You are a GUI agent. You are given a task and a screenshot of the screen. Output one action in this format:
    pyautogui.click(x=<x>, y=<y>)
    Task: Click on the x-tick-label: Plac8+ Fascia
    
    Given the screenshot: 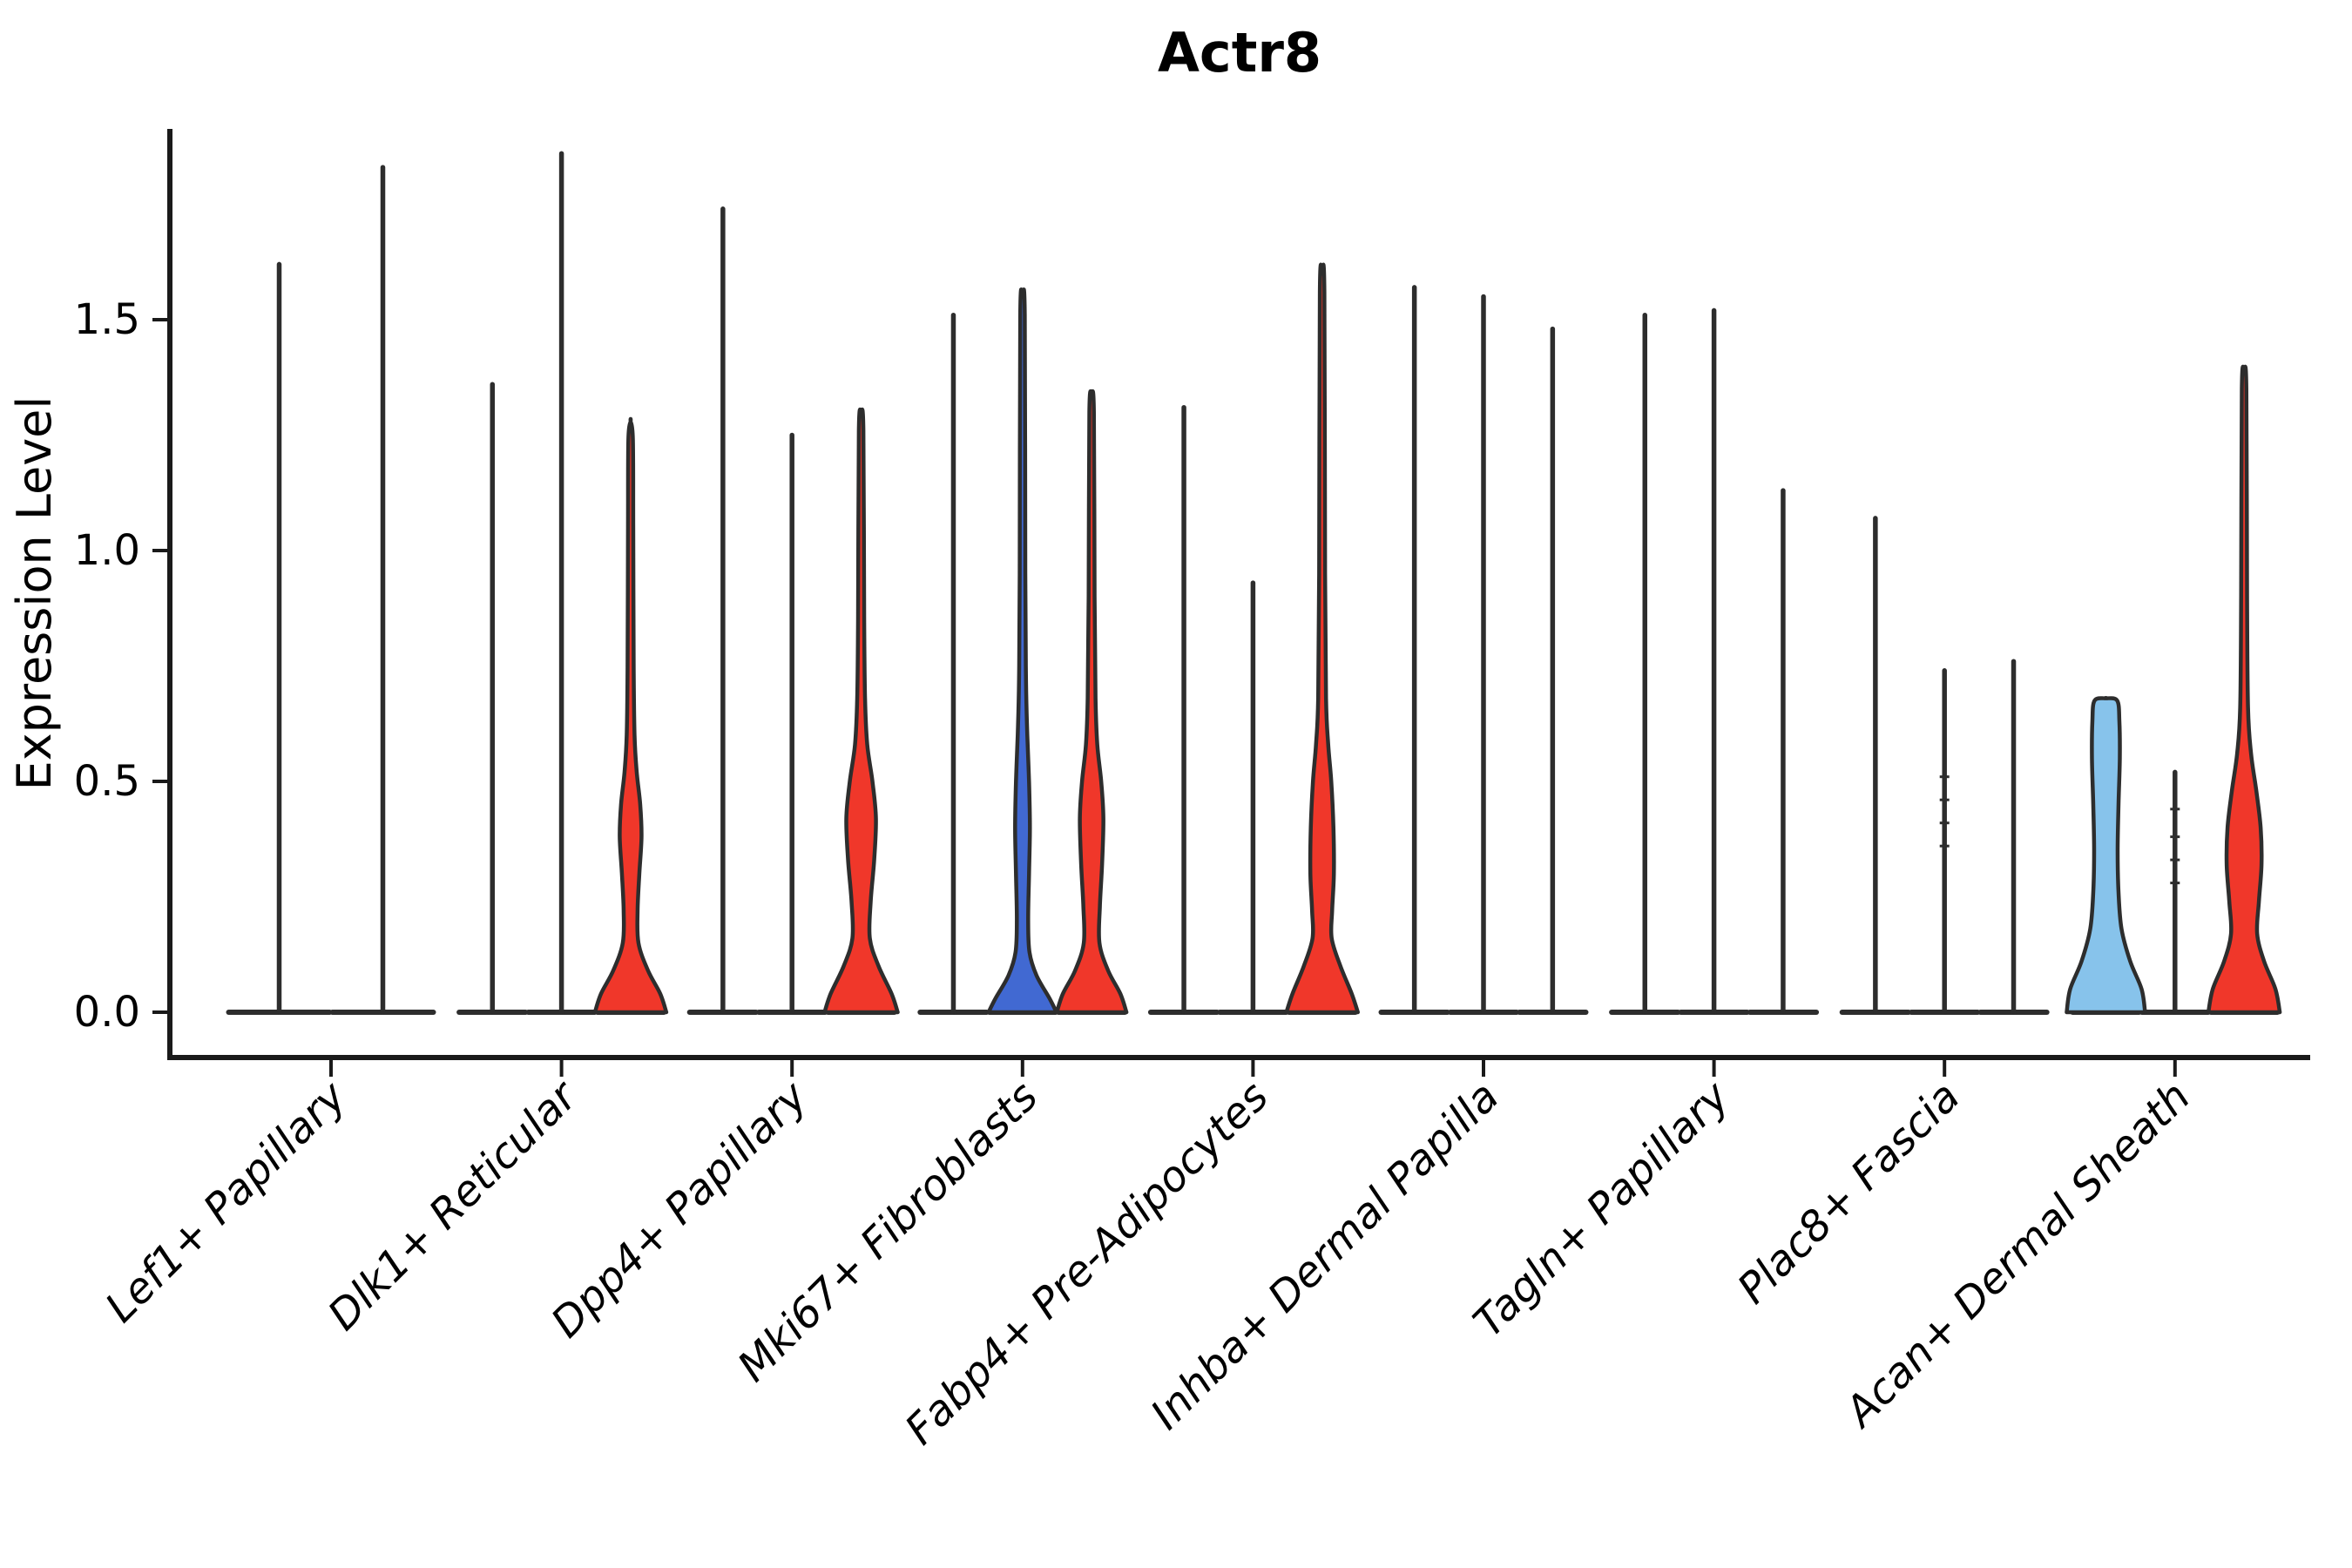 What is the action you would take?
    pyautogui.click(x=1849, y=1193)
    